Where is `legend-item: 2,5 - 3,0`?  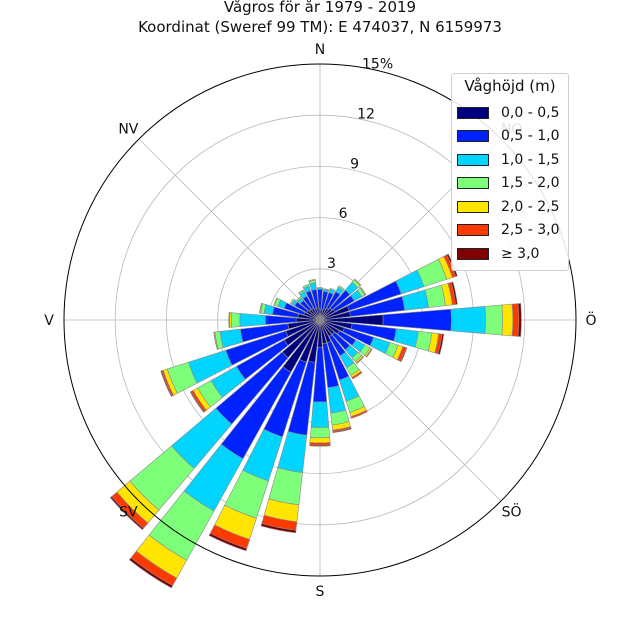 legend-item: 2,5 - 3,0 is located at coordinates (512, 231).